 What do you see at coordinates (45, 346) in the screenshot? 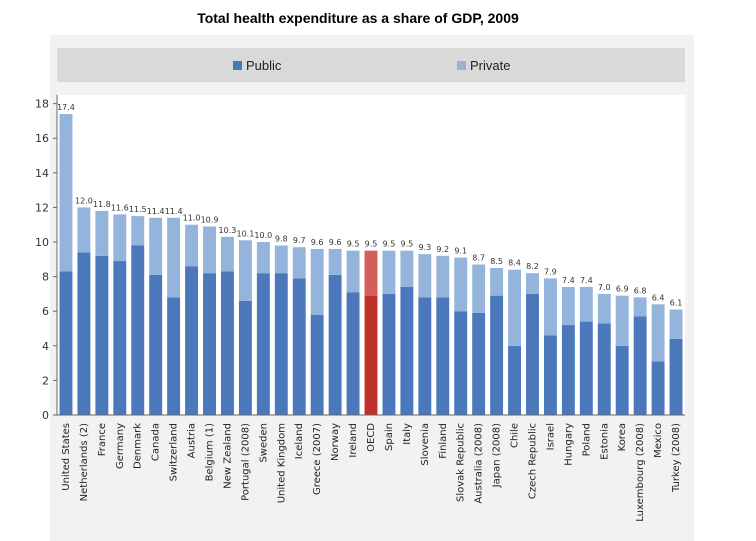
I see `y-tick-label: 4` at bounding box center [45, 346].